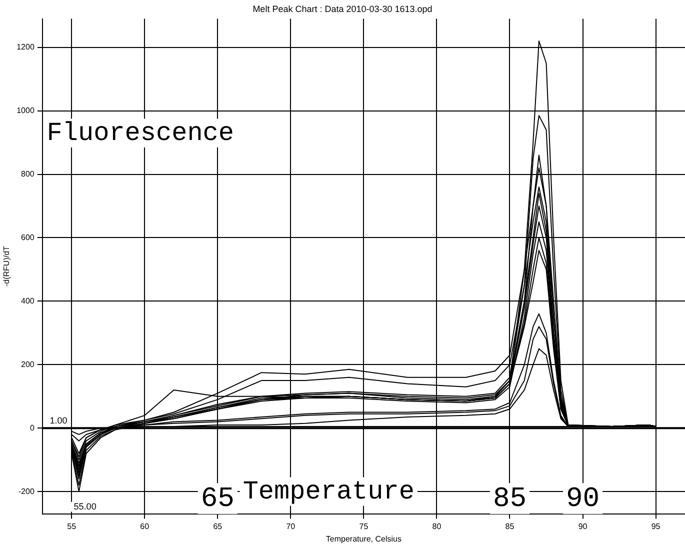 The width and height of the screenshot is (685, 544). I want to click on x-tick-label: 90, so click(583, 526).